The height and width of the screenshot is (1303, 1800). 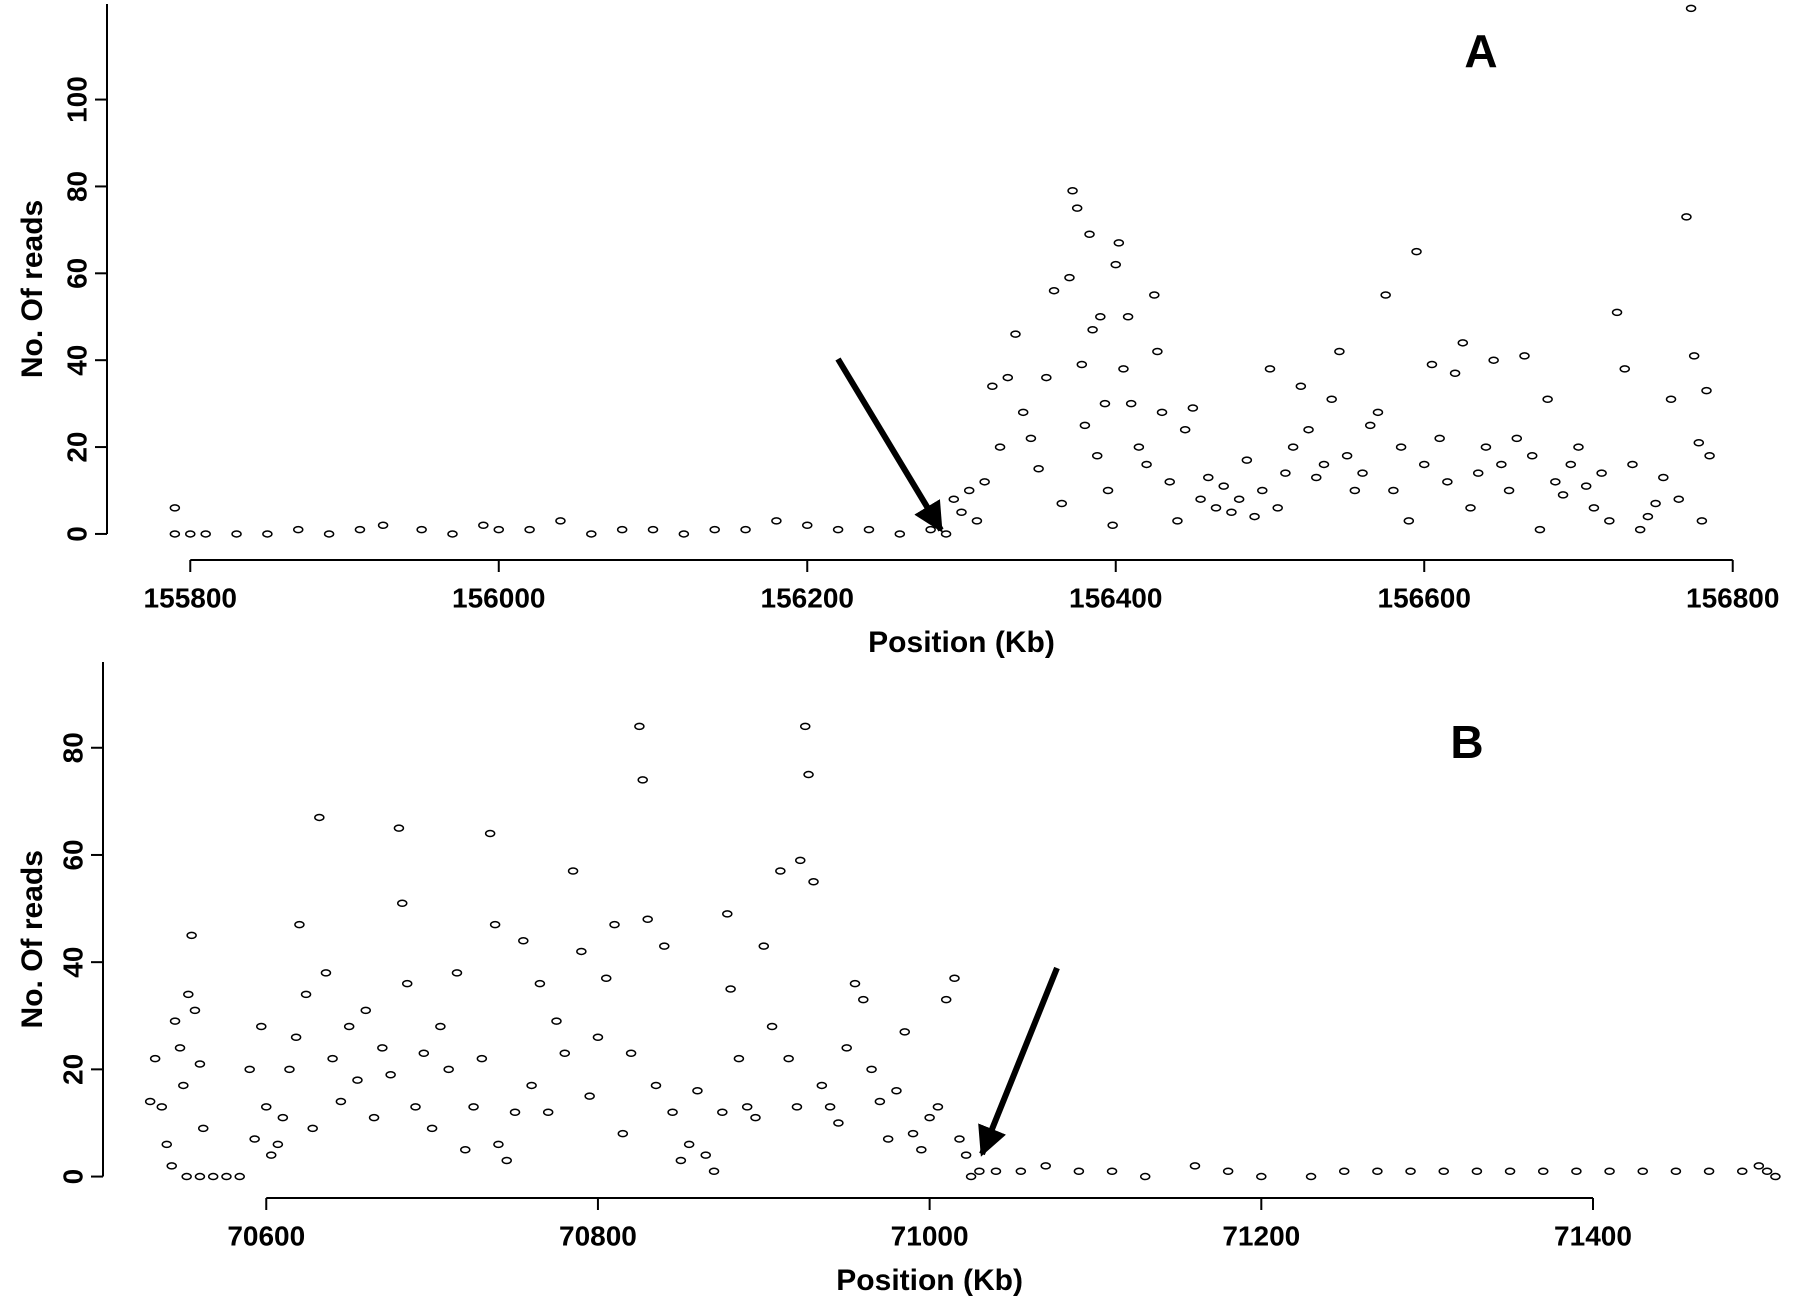 What do you see at coordinates (72, 747) in the screenshot?
I see `y-tick-label: 80` at bounding box center [72, 747].